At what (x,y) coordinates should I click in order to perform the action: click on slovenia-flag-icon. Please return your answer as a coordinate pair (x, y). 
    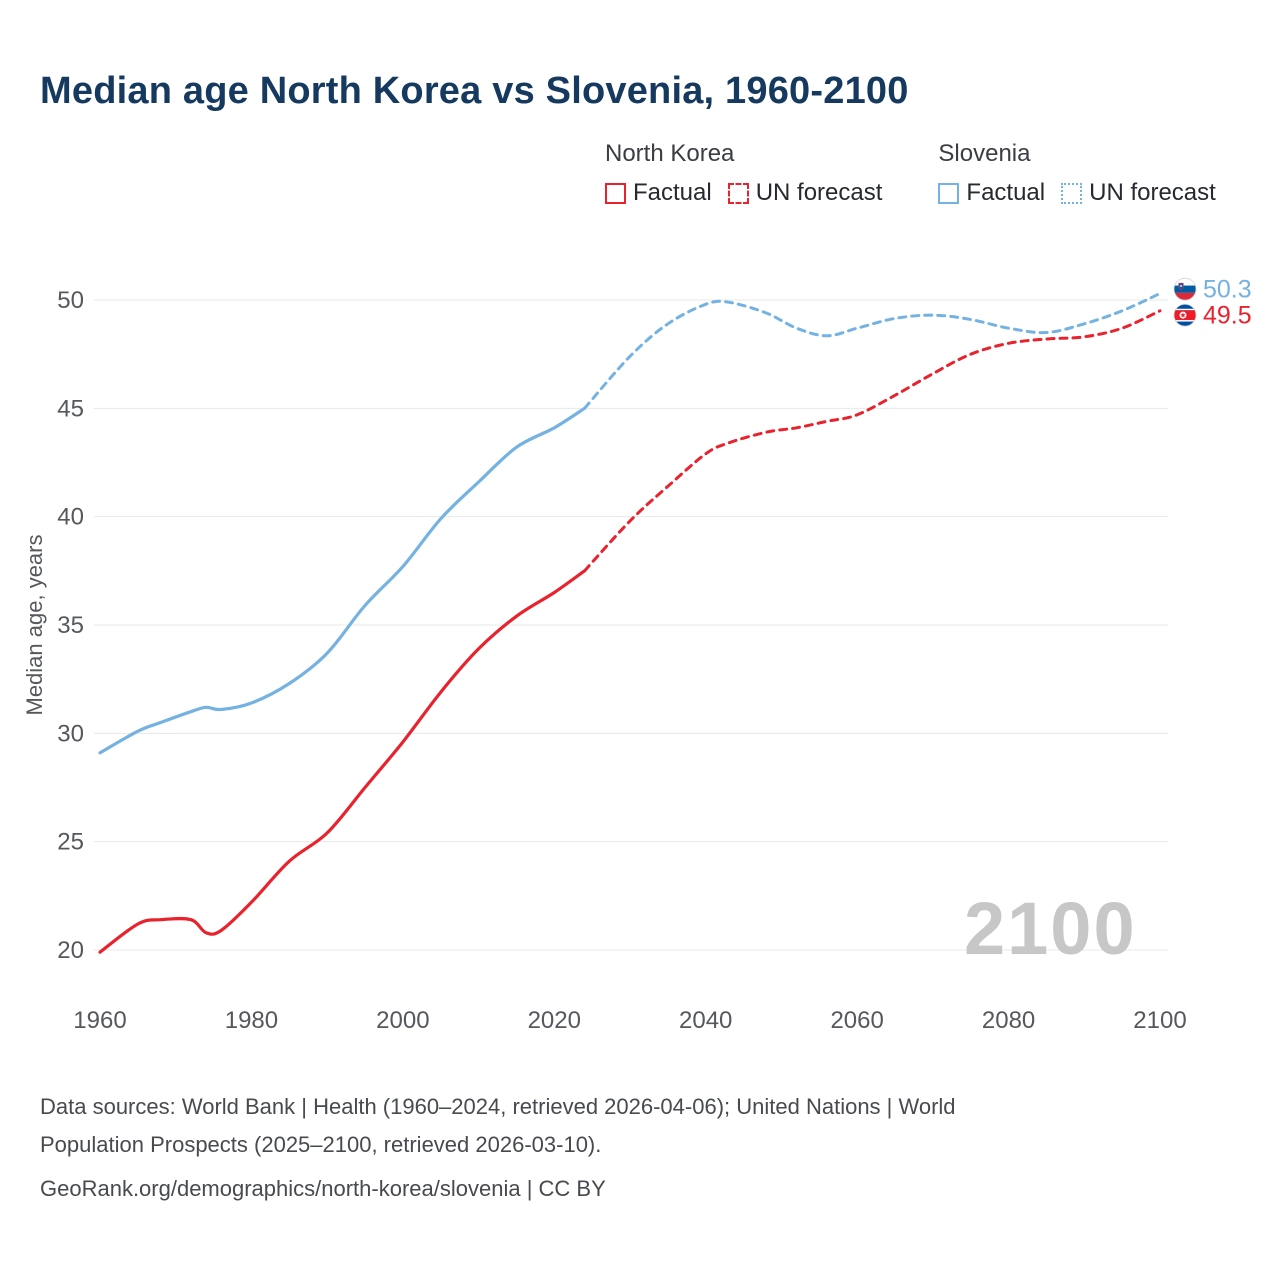
    Looking at the image, I should click on (1185, 289).